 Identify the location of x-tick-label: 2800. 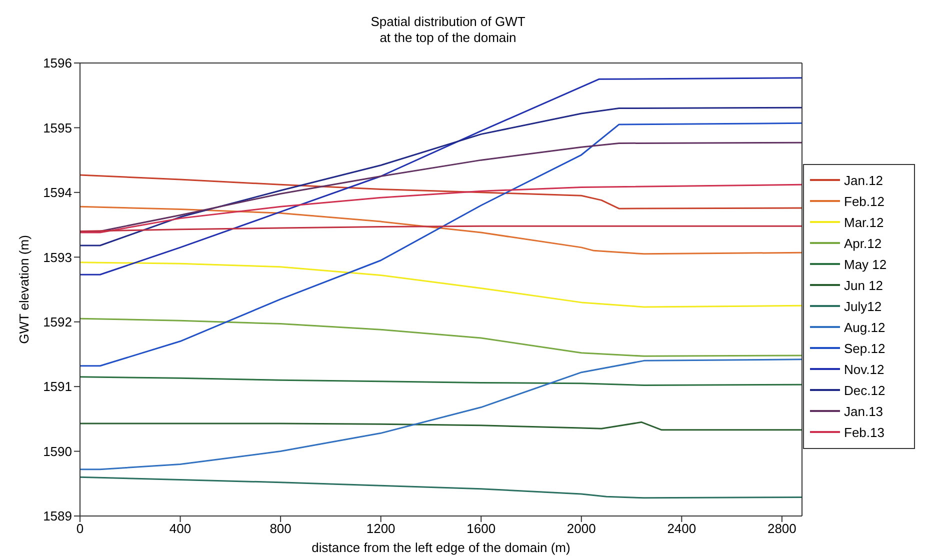
(781, 528).